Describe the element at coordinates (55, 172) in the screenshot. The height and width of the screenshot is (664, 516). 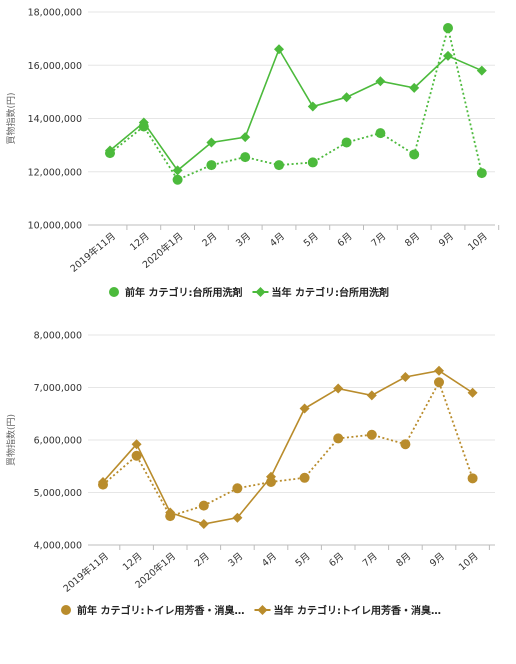
I see `y-tick-label: 12,000,000` at that location.